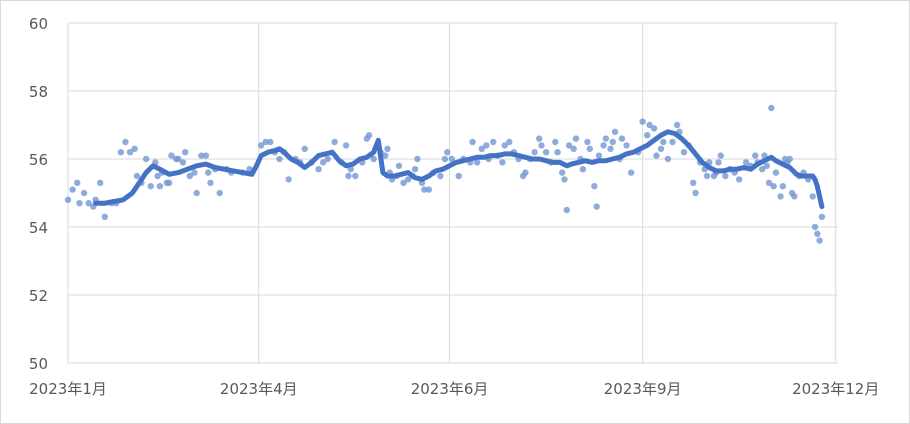 The width and height of the screenshot is (910, 424). What do you see at coordinates (643, 389) in the screenshot?
I see `x-tick-label-3: 2023年9月` at bounding box center [643, 389].